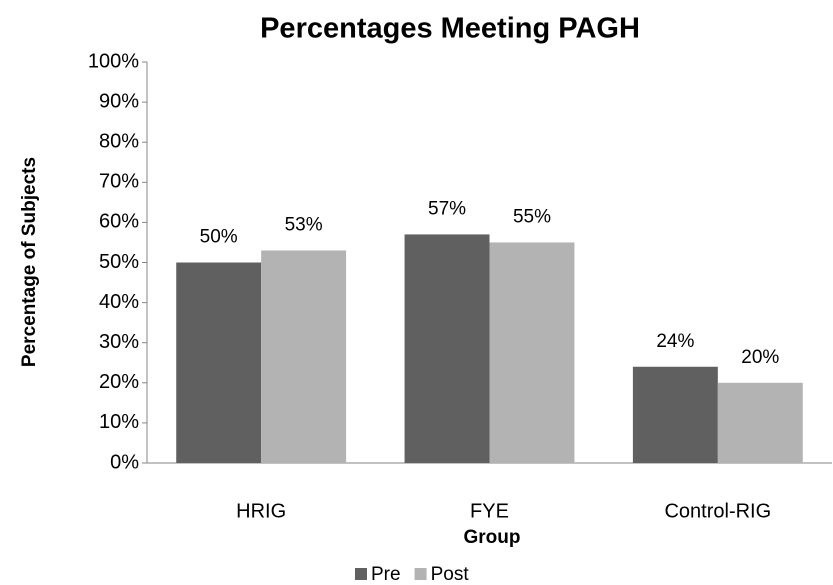  What do you see at coordinates (219, 237) in the screenshot?
I see `value-label: 50%` at bounding box center [219, 237].